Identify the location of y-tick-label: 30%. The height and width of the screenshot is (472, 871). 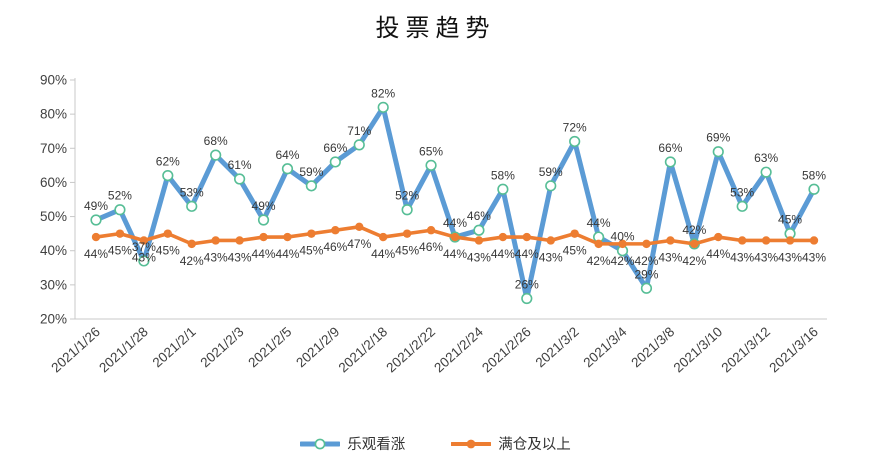
(53, 284).